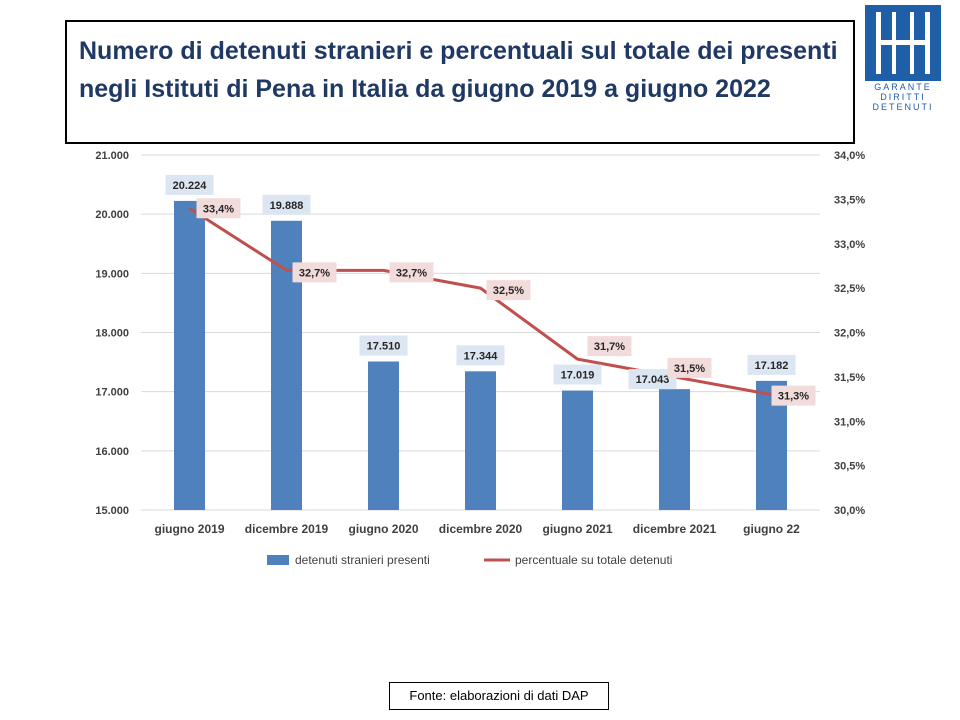 The height and width of the screenshot is (720, 960). What do you see at coordinates (278, 560) in the screenshot?
I see `legend-swatch-bars` at bounding box center [278, 560].